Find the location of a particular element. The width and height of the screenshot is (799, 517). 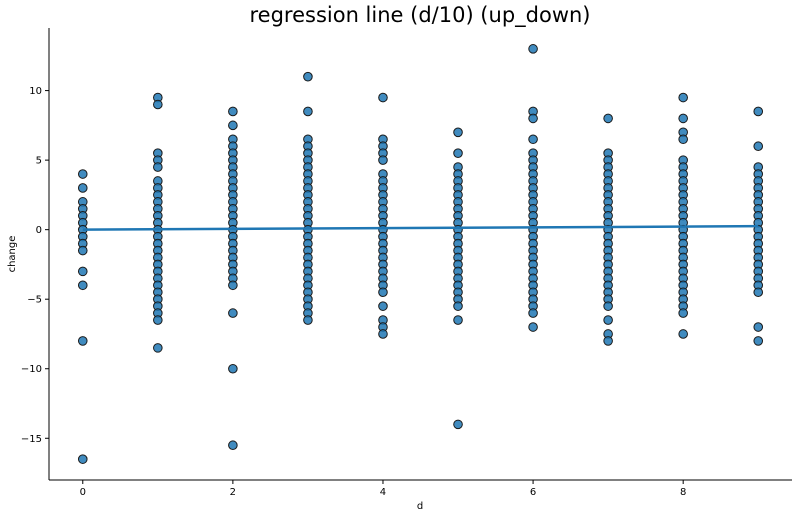

x-axis-label: d is located at coordinates (420, 506).